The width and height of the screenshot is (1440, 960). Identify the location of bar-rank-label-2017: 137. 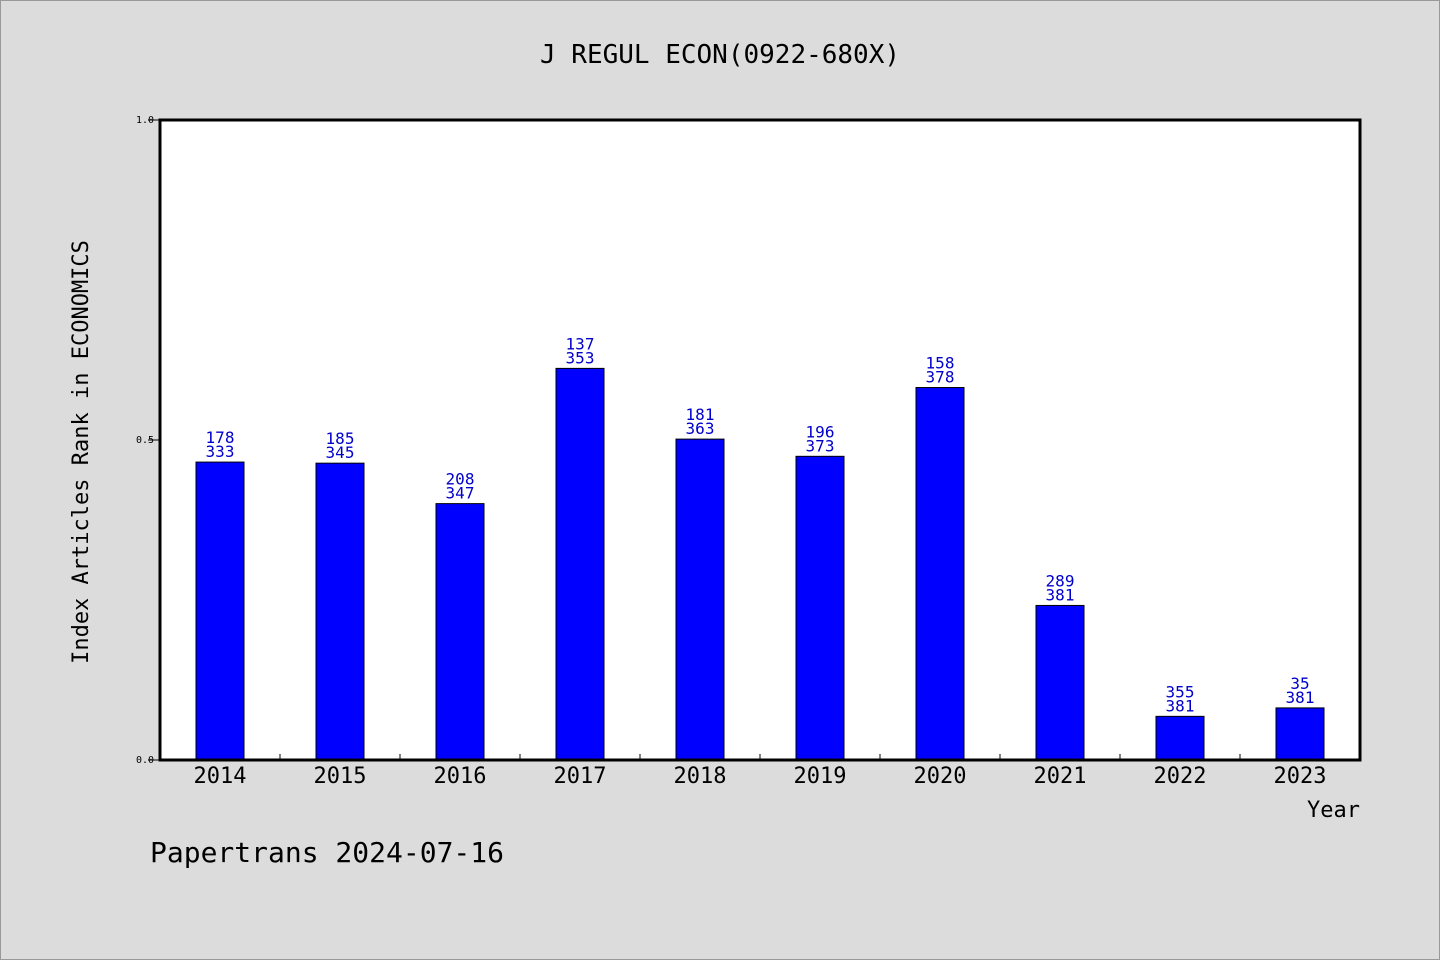
(580, 343).